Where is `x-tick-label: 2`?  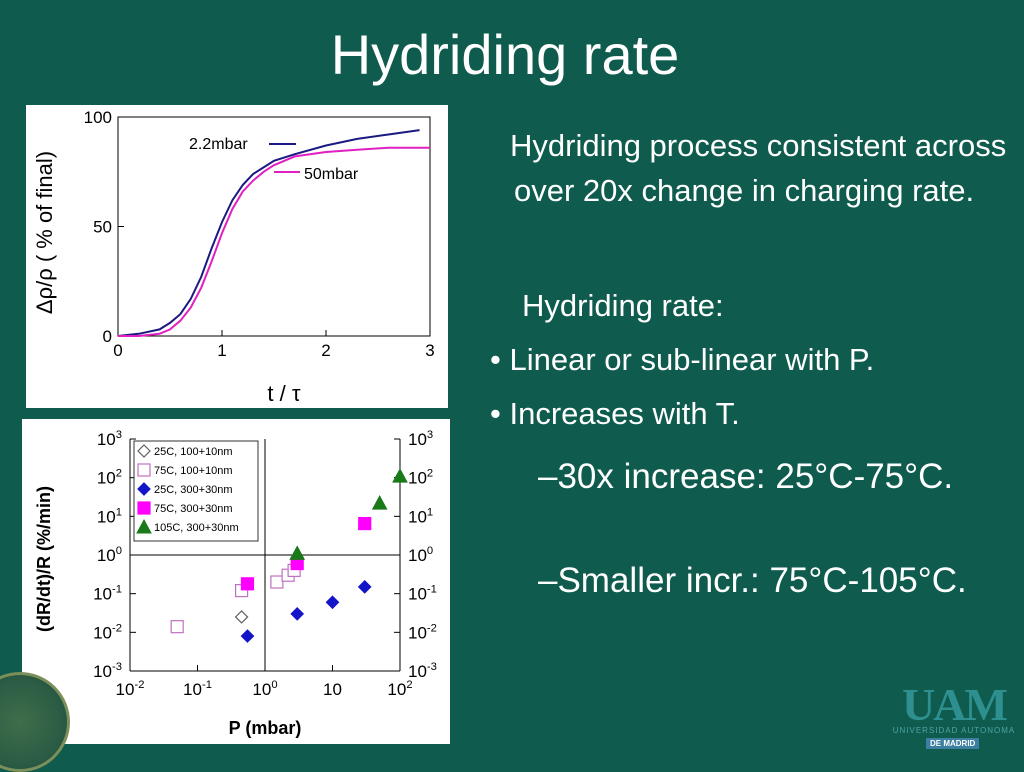 x-tick-label: 2 is located at coordinates (325, 350).